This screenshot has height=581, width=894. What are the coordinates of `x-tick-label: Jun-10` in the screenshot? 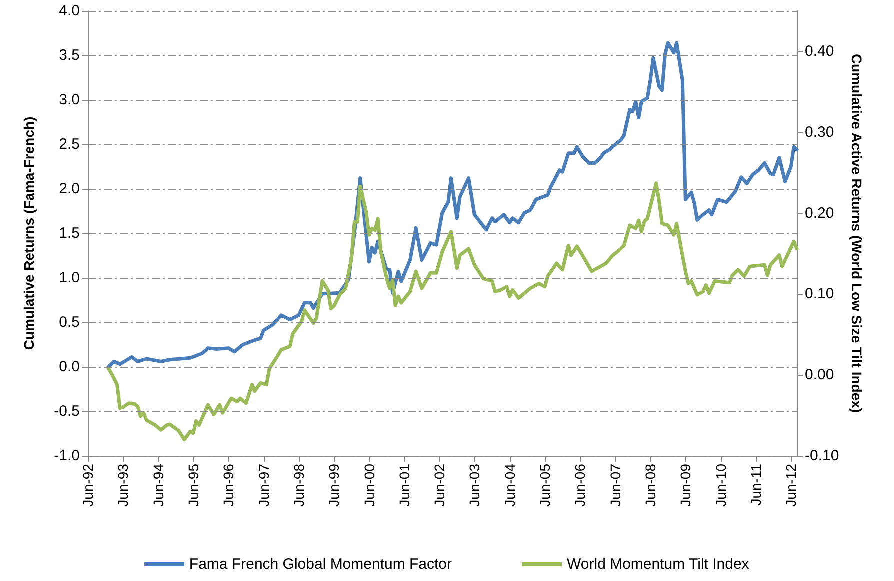 It's located at (720, 485).